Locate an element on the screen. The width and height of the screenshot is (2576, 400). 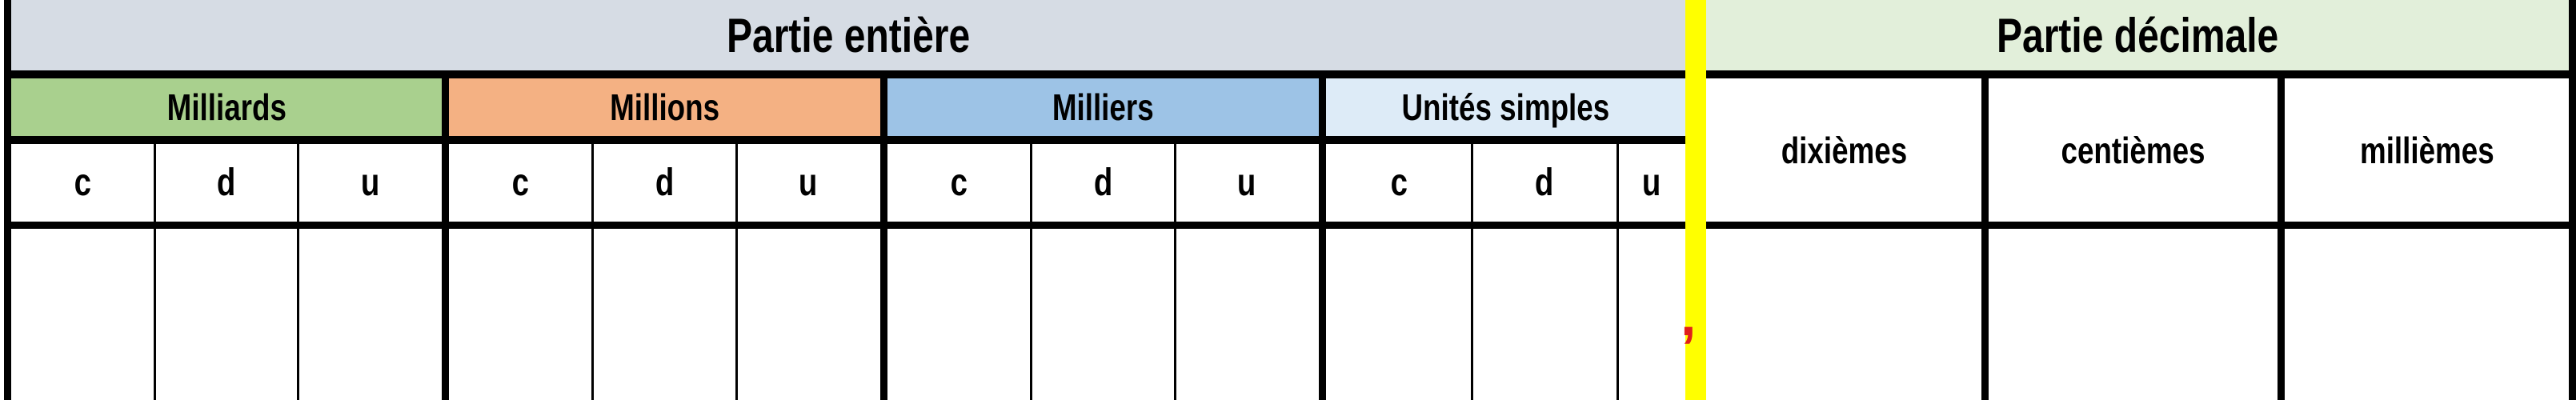
group-milliers: Milliers is located at coordinates (1103, 107).